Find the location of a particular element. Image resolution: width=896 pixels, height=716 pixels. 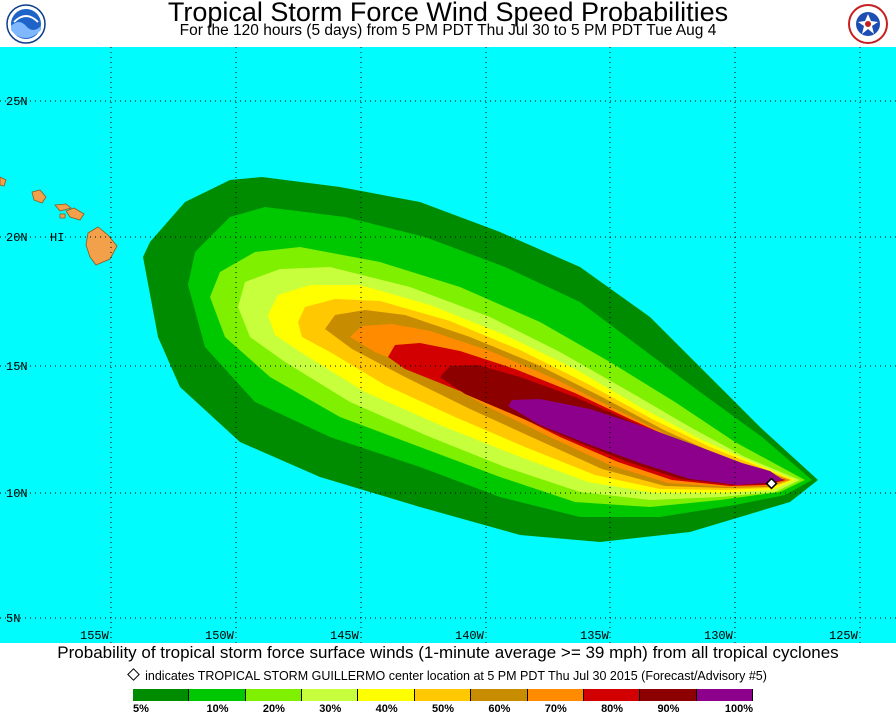

legend-label-0: 5% is located at coordinates (141, 709).